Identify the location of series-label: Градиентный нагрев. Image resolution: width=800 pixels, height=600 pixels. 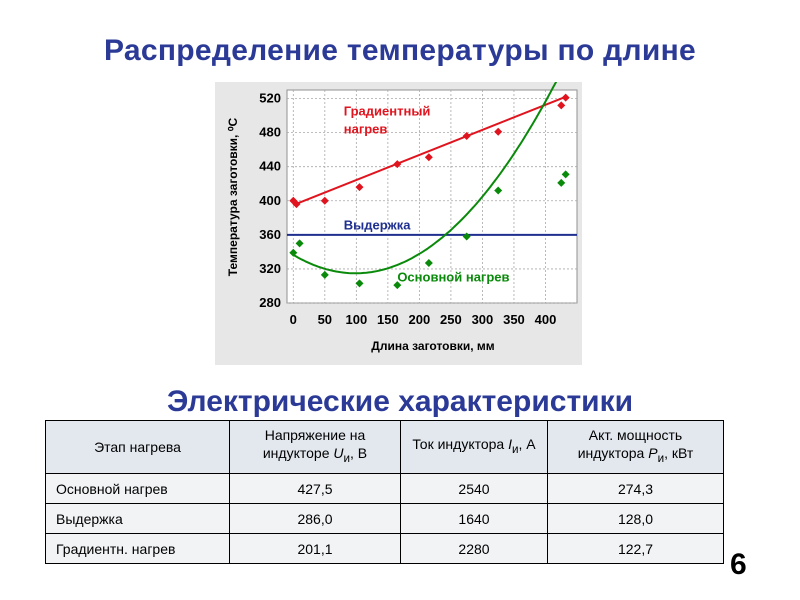
(387, 120).